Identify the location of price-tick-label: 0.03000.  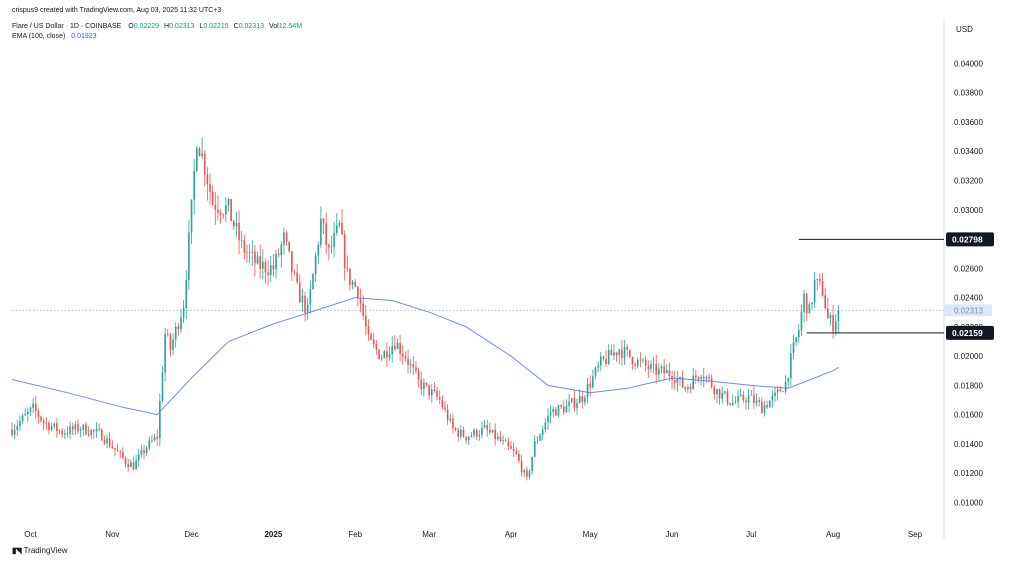
(968, 210).